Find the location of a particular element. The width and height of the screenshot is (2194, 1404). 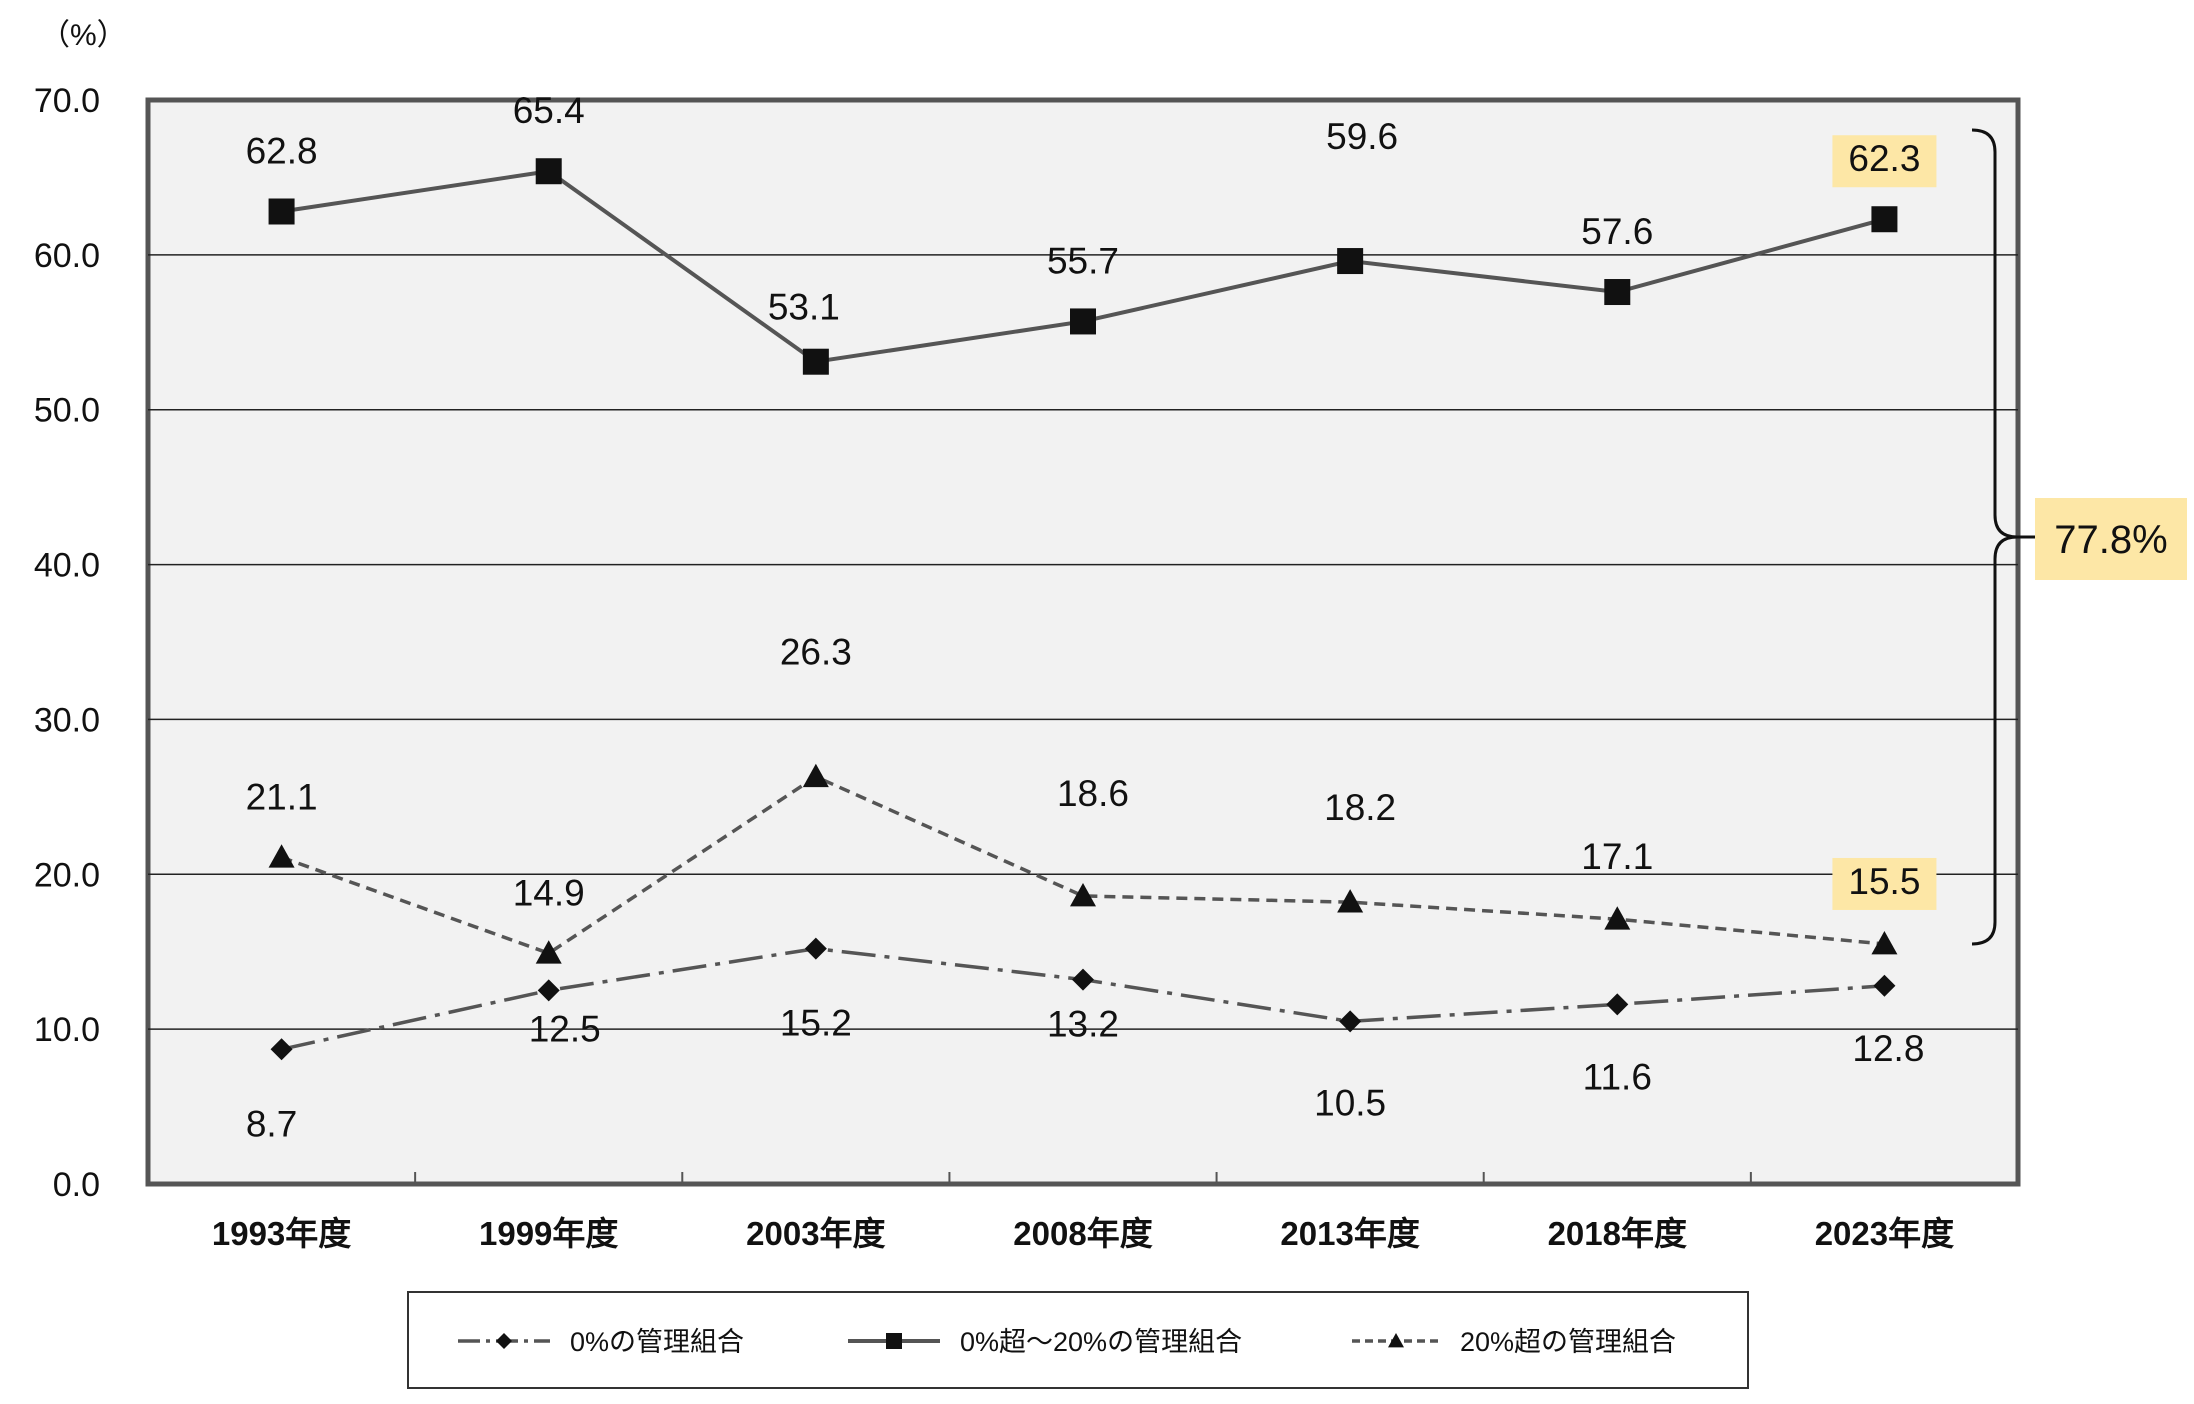

x-tick-label: 2003年度 is located at coordinates (815, 1233).